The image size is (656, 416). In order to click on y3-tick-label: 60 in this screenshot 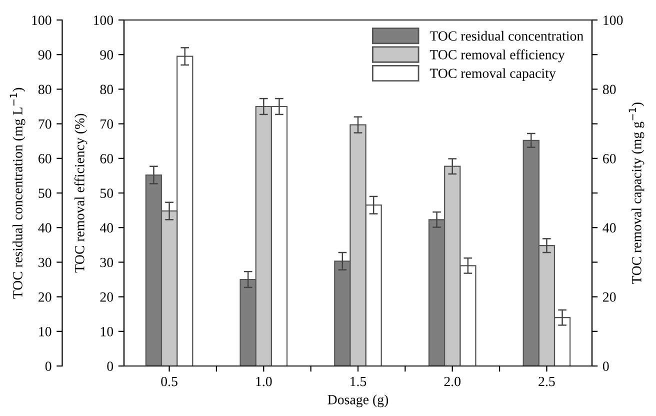, I will do `click(45, 159)`.